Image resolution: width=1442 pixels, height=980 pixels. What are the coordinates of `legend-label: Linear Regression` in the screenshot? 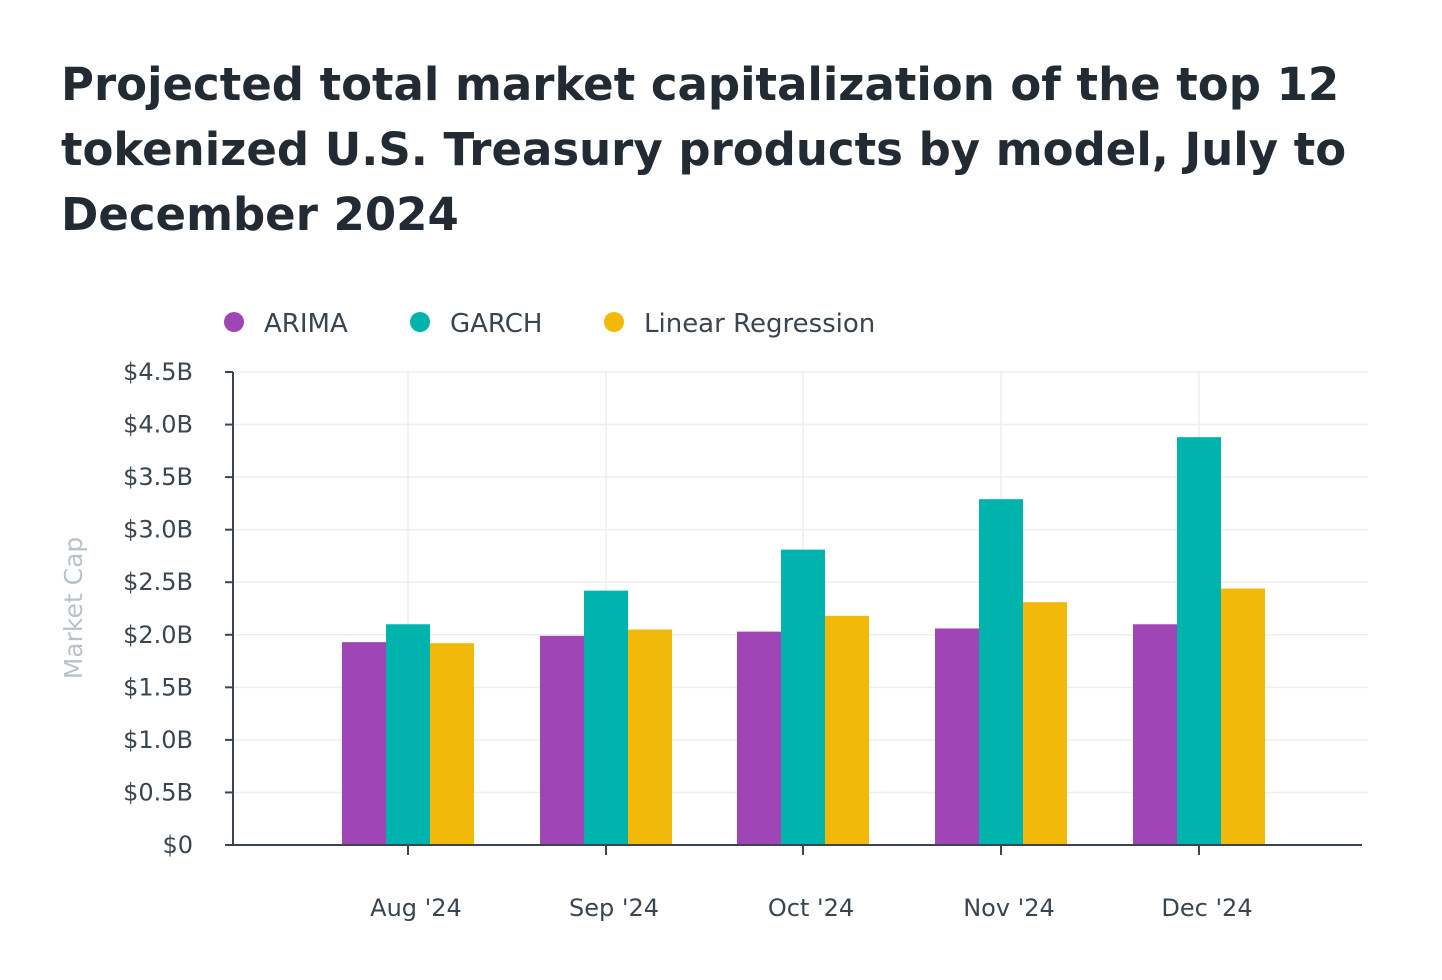 It's located at (759, 324).